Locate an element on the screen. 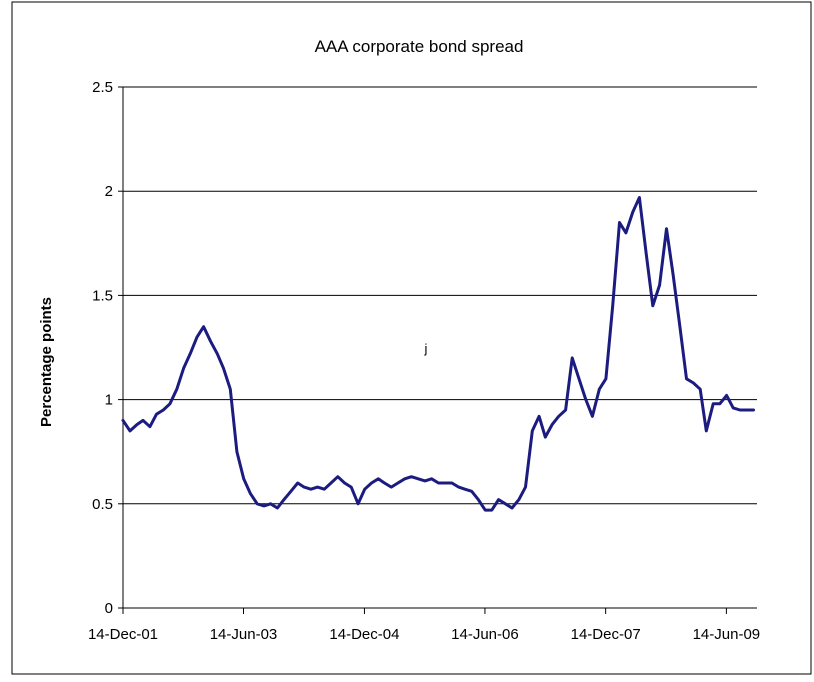  x-tick-label: 14-Dec-07 is located at coordinates (606, 634).